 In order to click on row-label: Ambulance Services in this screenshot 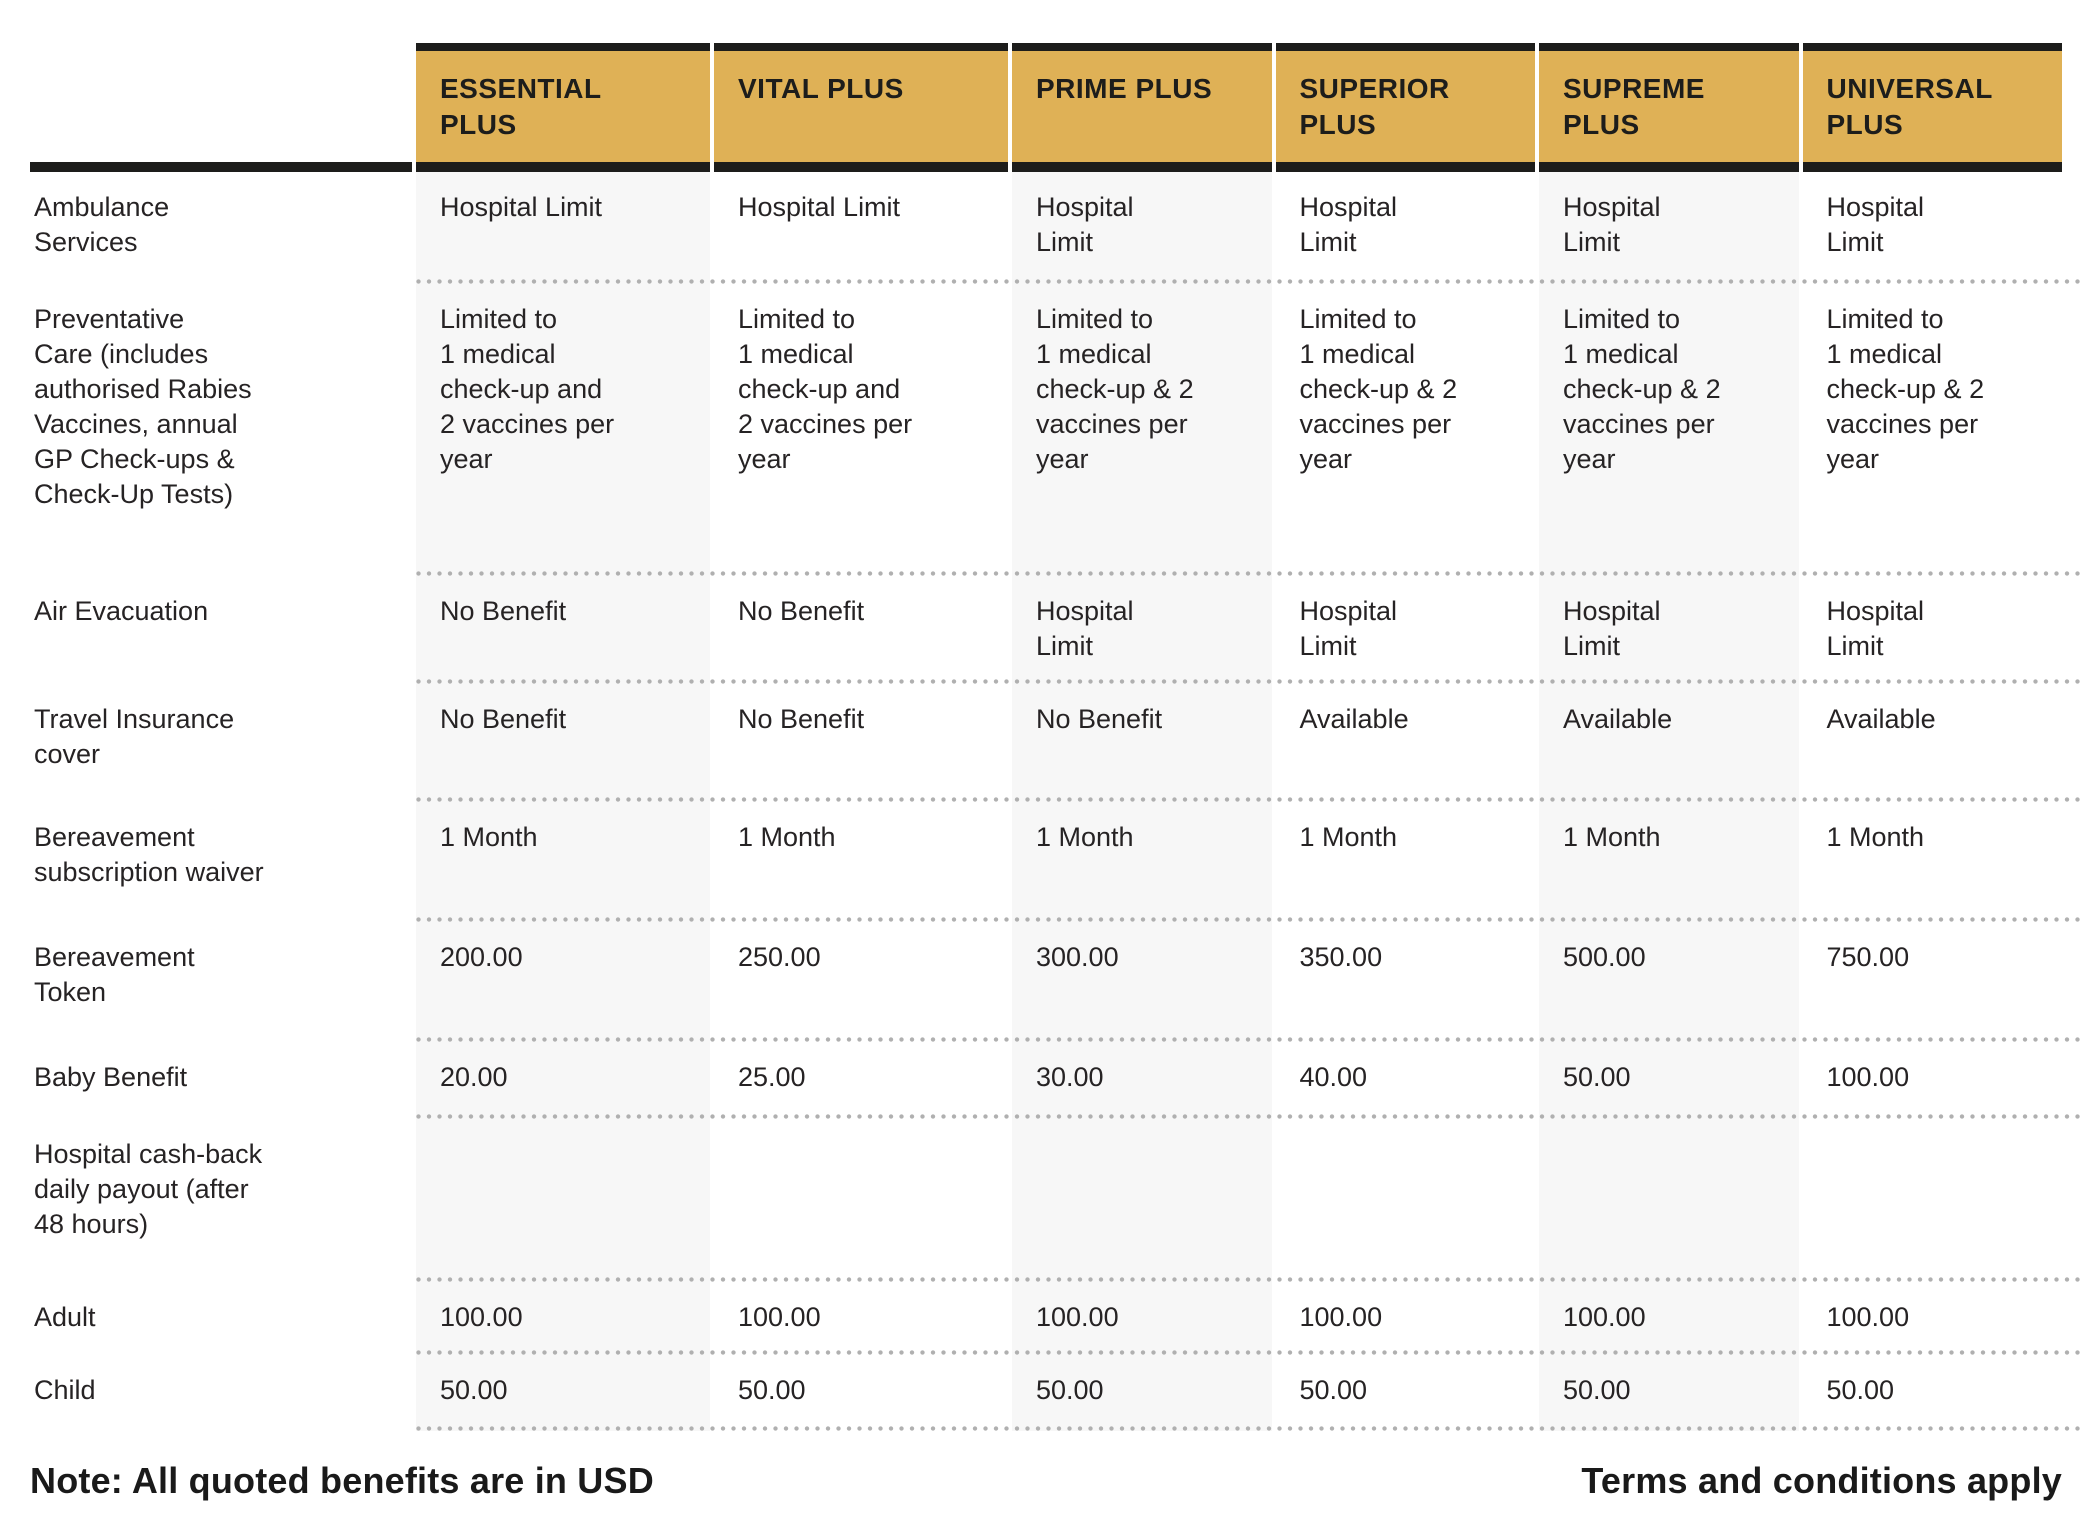, I will do `click(102, 224)`.